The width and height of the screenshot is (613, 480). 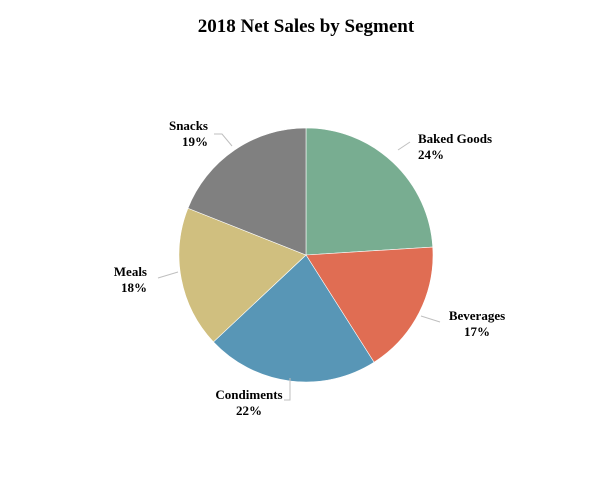 What do you see at coordinates (249, 410) in the screenshot?
I see `slice-value-label: 22%` at bounding box center [249, 410].